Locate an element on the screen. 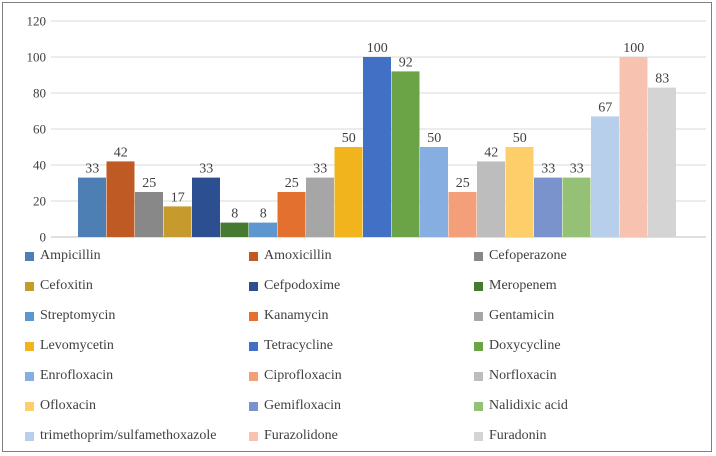 Image resolution: width=716 pixels, height=456 pixels. legend-item: Ofloxacin is located at coordinates (60, 406).